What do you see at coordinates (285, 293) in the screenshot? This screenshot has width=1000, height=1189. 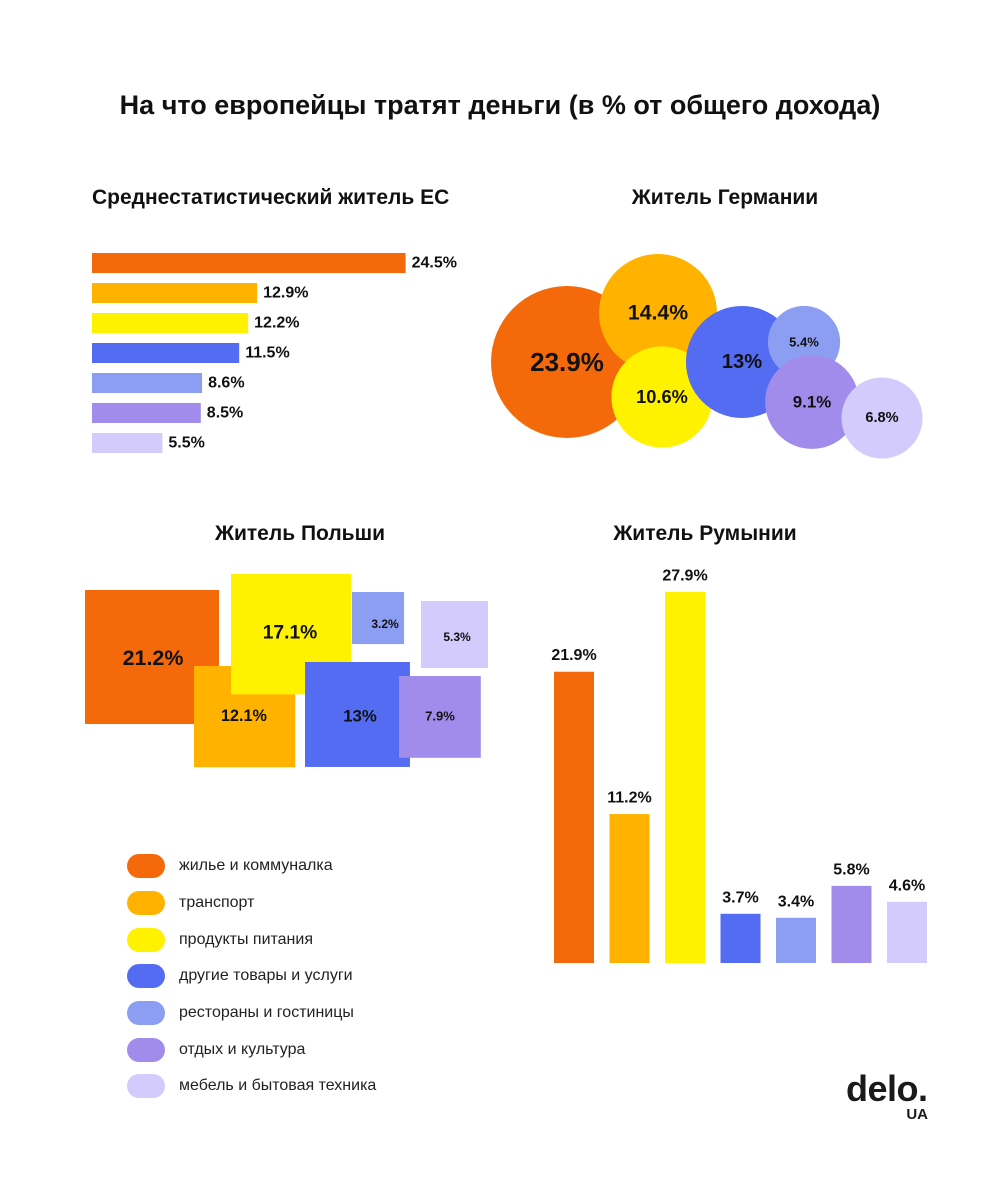 I see `eu-bar-label-transport: 12.9%` at bounding box center [285, 293].